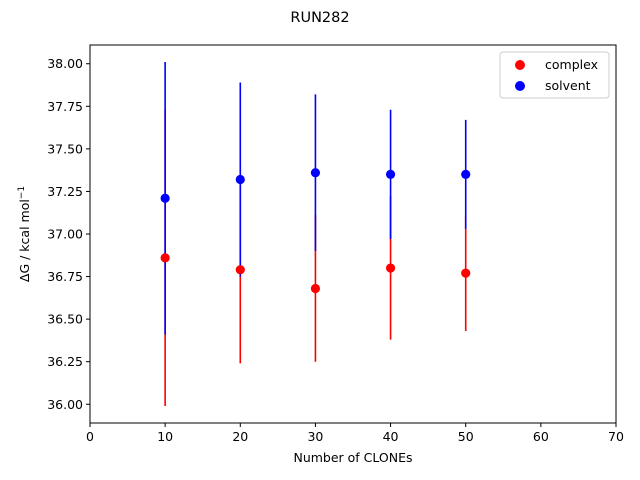  What do you see at coordinates (319, 18) in the screenshot?
I see `chart-title: RUN282` at bounding box center [319, 18].